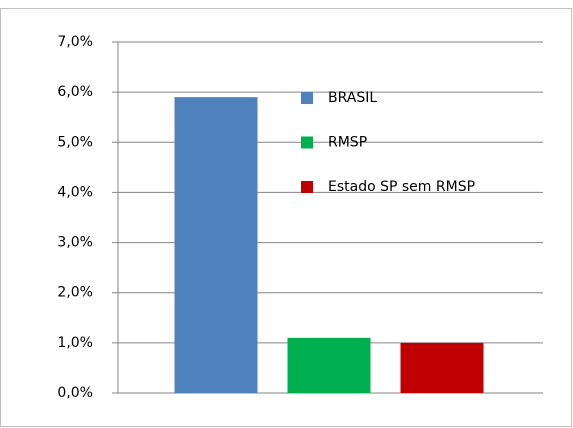 This screenshot has width=573, height=428. Describe the element at coordinates (75, 192) in the screenshot. I see `y-tick-label: 4,0%` at that location.